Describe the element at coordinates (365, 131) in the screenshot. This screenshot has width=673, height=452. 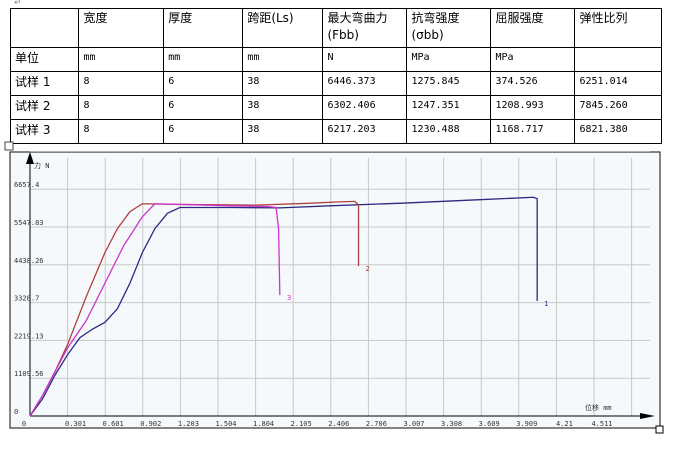
I see `table-cell: 6217.203` at that location.